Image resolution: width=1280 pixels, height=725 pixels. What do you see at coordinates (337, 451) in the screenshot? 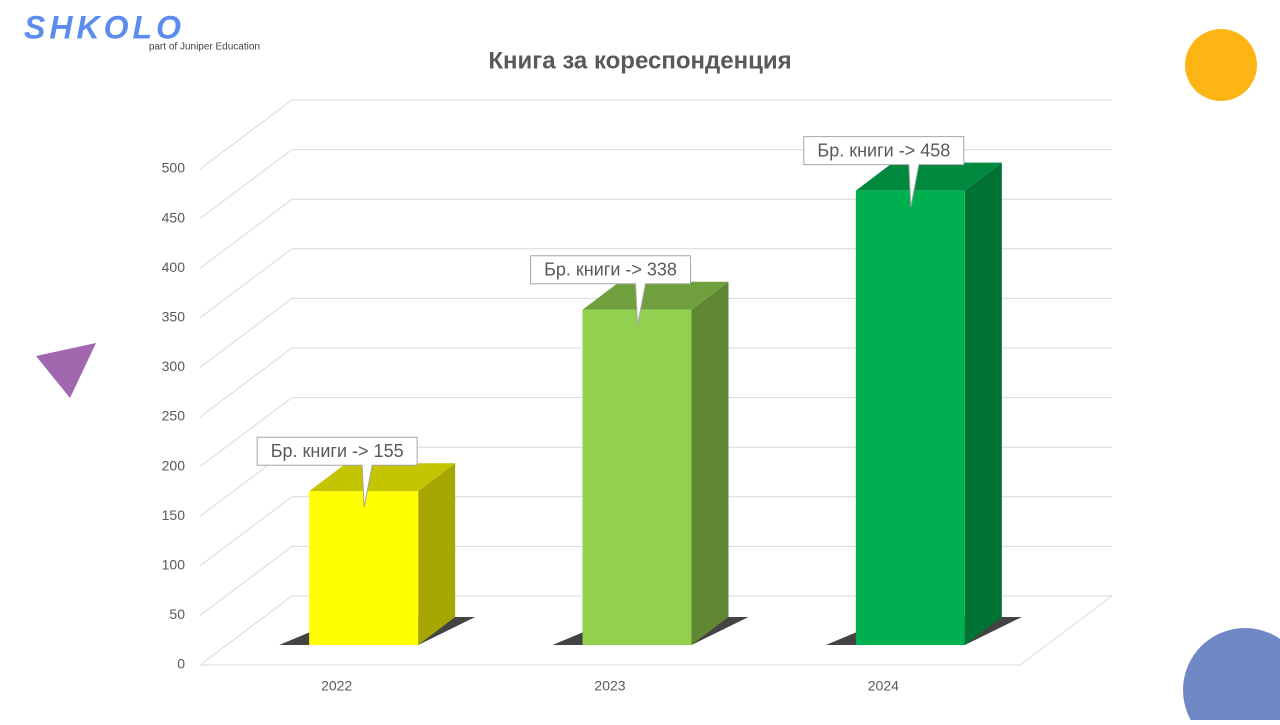
I see `data-label: Бр. книги -> 155` at bounding box center [337, 451].